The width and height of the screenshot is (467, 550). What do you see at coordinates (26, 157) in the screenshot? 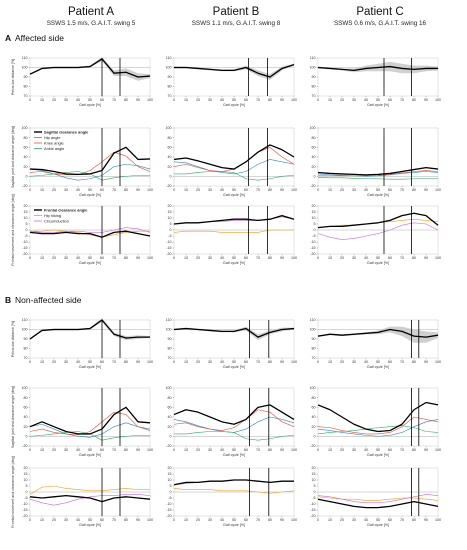
I see `y-tick-label: 40` at bounding box center [26, 157].